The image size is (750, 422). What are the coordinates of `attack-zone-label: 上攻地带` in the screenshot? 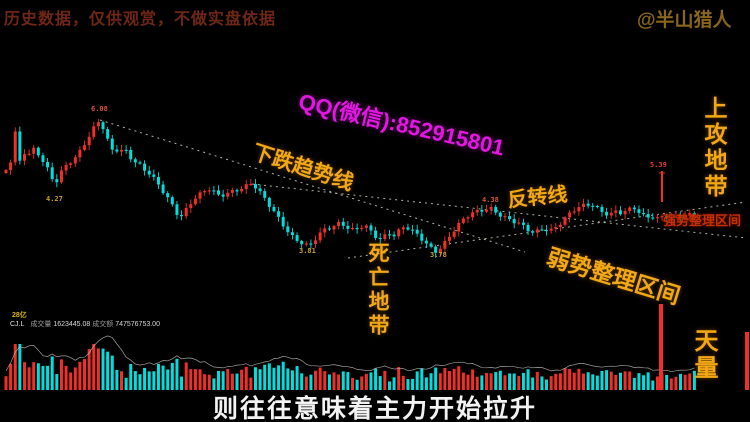 It's located at (714, 148).